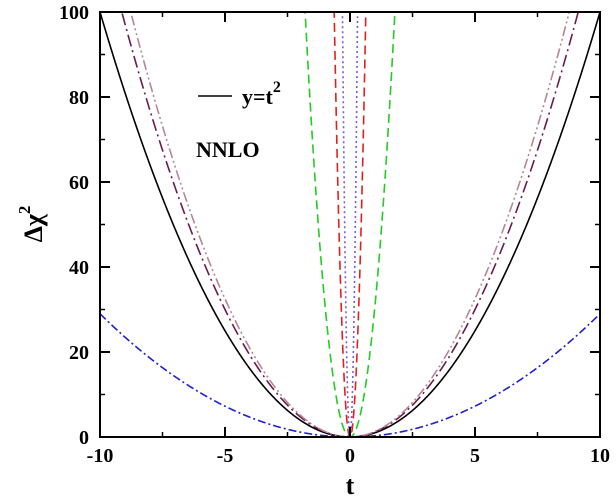  I want to click on x-tick-label: 0, so click(350, 456).